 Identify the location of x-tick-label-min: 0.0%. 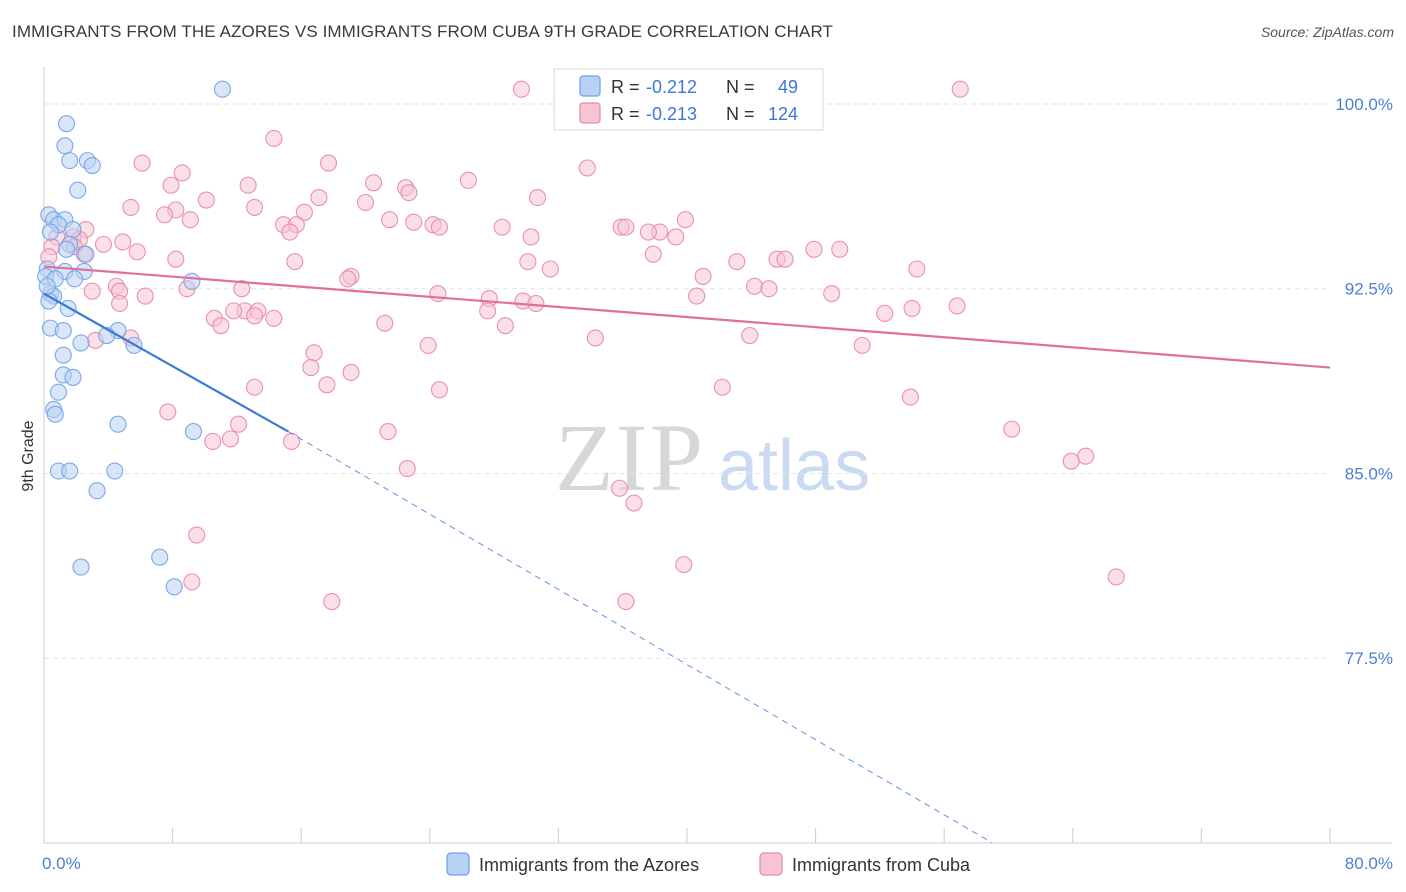
(61, 863).